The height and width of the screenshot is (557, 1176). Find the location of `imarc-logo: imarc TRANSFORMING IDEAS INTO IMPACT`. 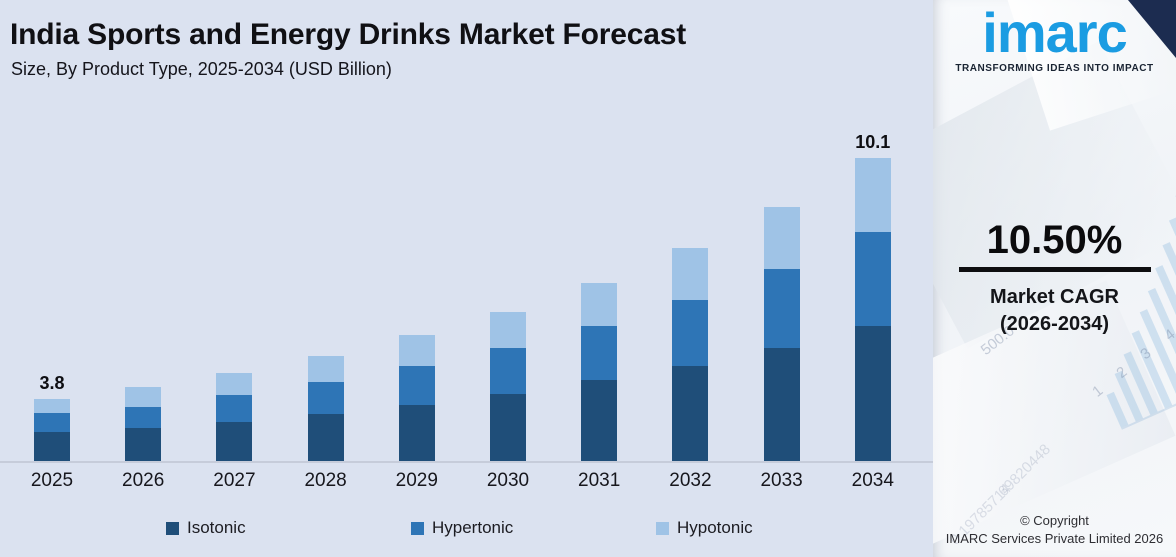

imarc-logo: imarc TRANSFORMING IDEAS INTO IMPACT is located at coordinates (1054, 37).